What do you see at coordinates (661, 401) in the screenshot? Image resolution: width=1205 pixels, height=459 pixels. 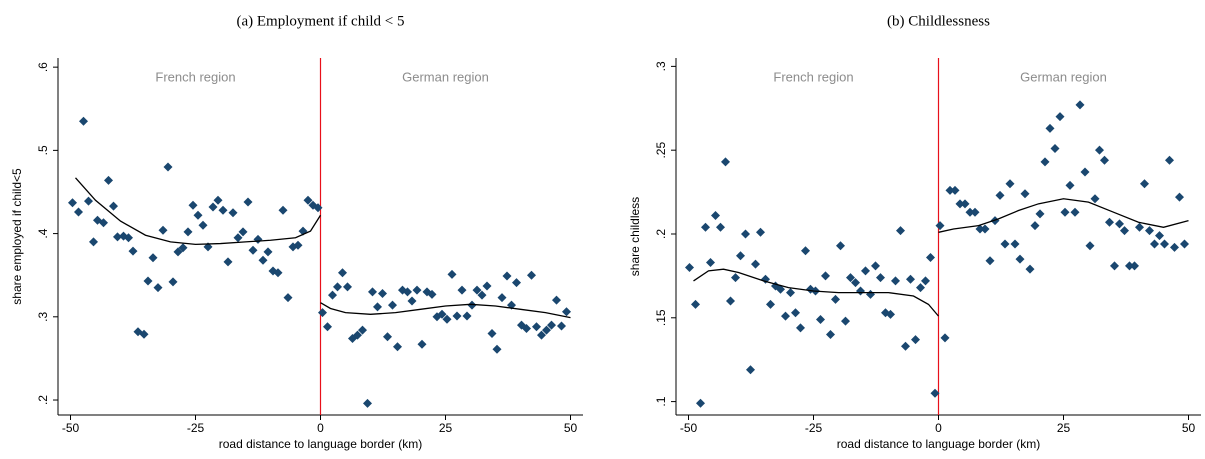 I see `y-tick-label: .1` at bounding box center [661, 401].